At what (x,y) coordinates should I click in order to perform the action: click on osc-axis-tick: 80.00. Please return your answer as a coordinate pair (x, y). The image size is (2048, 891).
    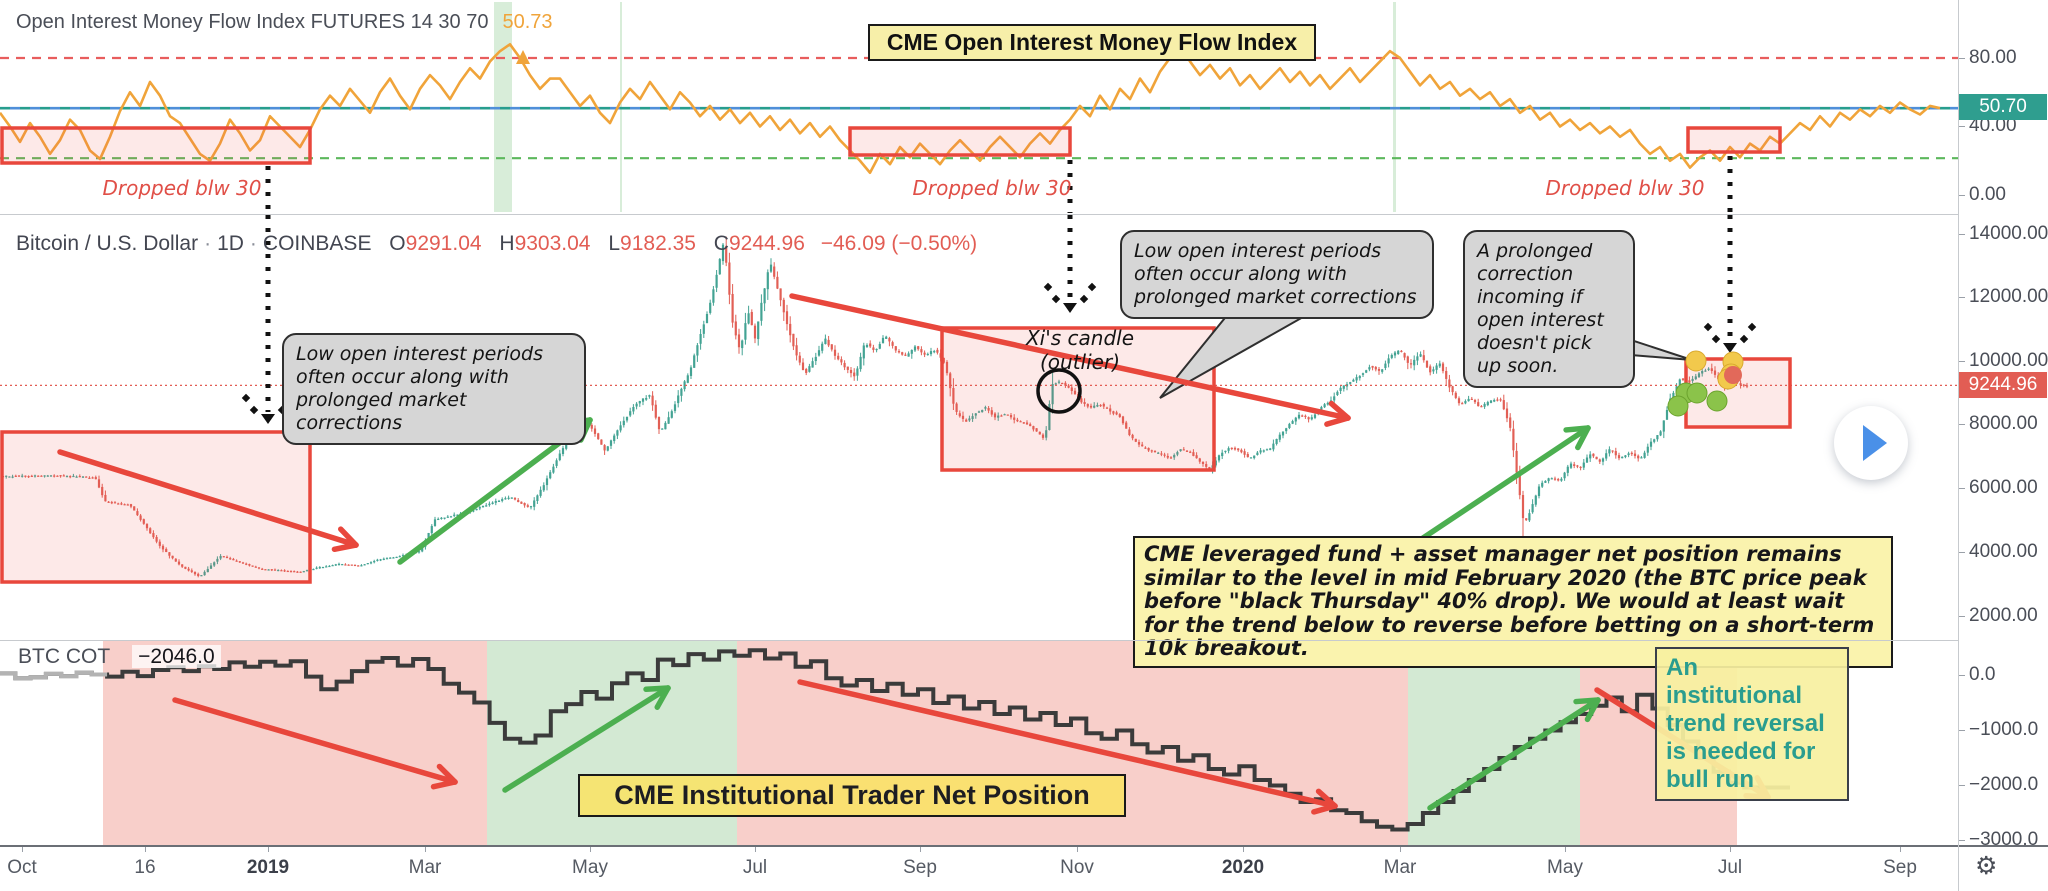
    Looking at the image, I should click on (1988, 57).